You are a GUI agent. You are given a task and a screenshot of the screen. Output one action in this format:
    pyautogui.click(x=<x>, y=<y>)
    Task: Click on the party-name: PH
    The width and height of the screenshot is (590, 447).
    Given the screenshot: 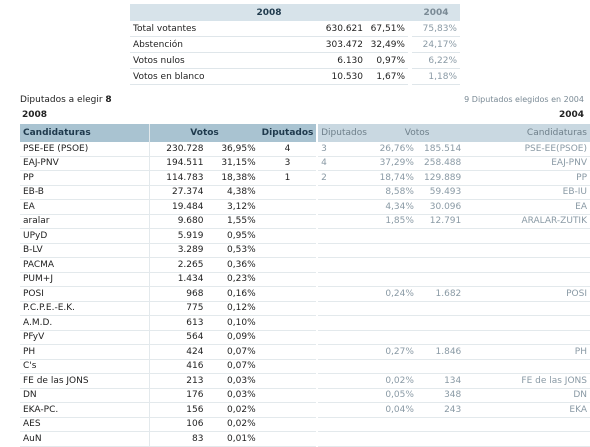 What is the action you would take?
    pyautogui.click(x=85, y=352)
    